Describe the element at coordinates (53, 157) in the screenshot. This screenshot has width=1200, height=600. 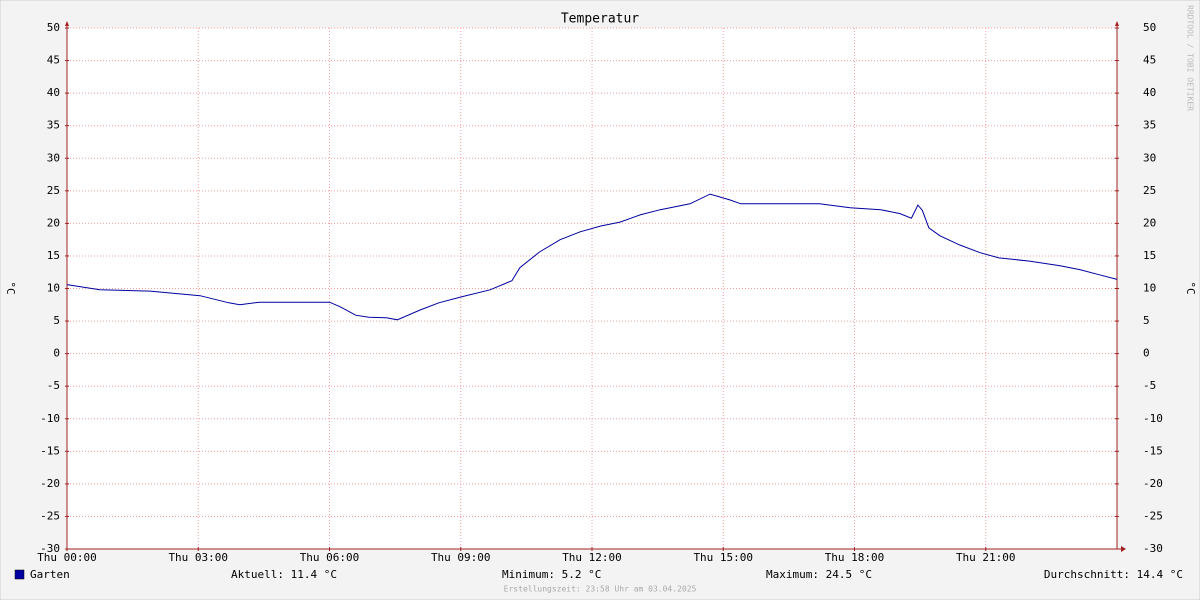
I see `y-tick-label: 30` at that location.